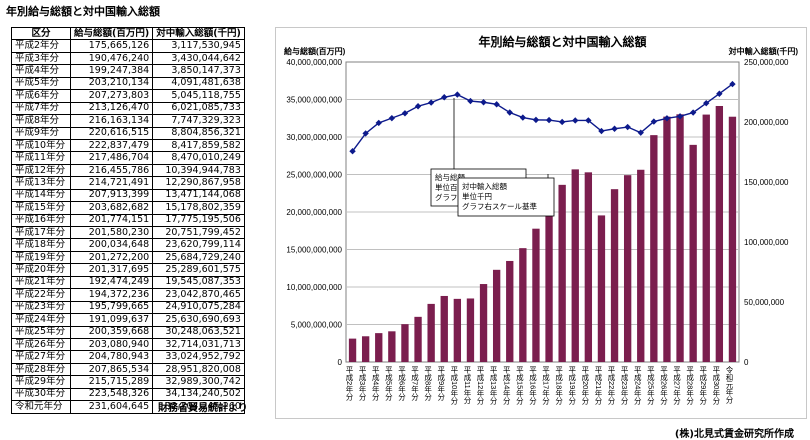 The height and width of the screenshot is (440, 810). Describe the element at coordinates (111, 295) in the screenshot. I see `cell-salary-total: 194,372,236` at that location.